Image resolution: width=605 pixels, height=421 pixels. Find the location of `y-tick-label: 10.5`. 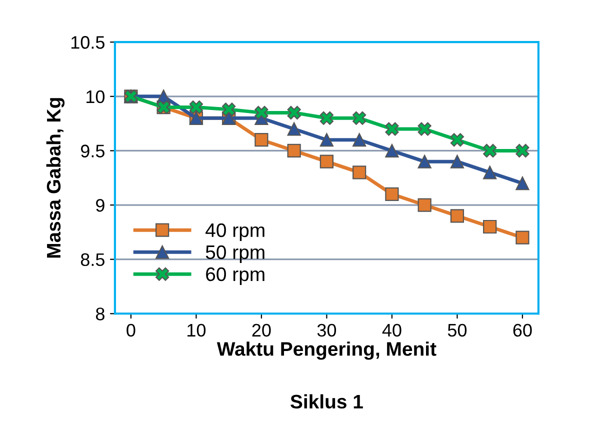

y-tick-label: 10.5 is located at coordinates (87, 42).